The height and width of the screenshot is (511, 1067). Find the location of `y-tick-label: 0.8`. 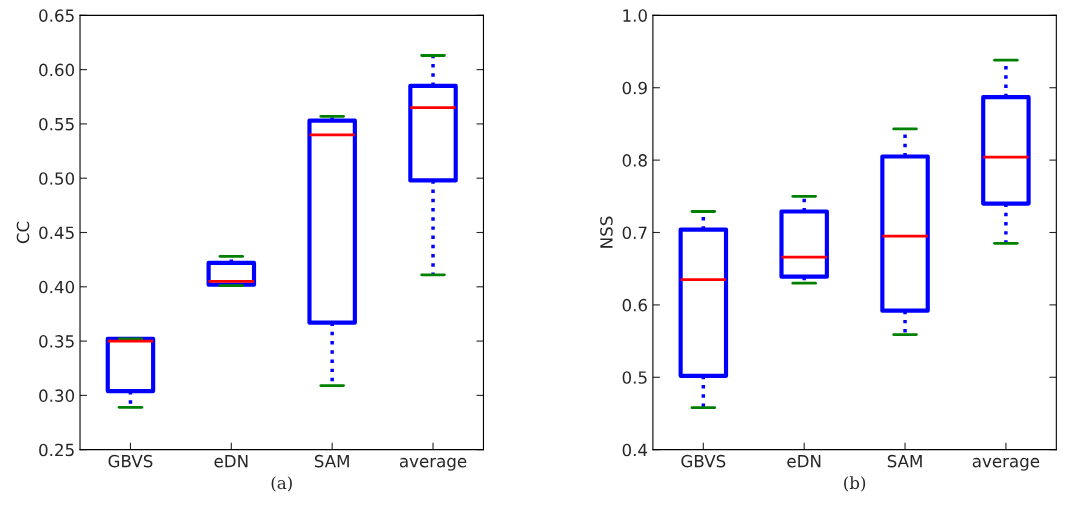

y-tick-label: 0.8 is located at coordinates (634, 160).